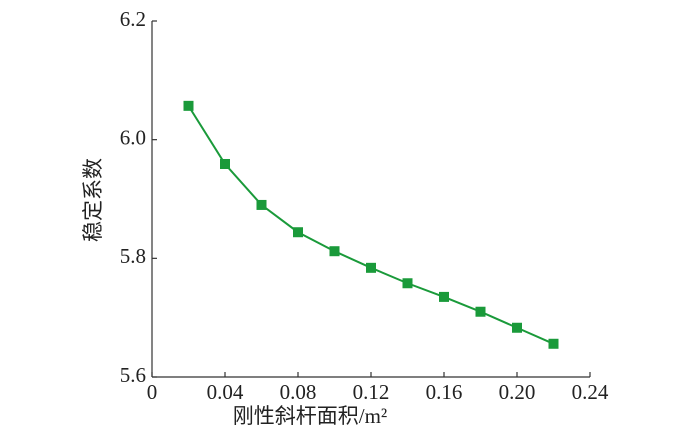 This screenshot has width=700, height=439. Describe the element at coordinates (590, 392) in the screenshot. I see `x-tick-label: 0.24` at that location.